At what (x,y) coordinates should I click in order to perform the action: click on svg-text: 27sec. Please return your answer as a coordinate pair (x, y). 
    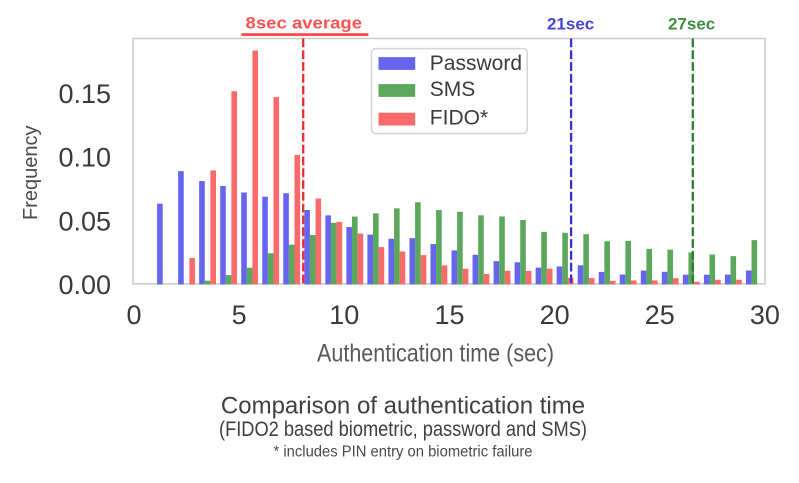
    Looking at the image, I should click on (691, 24).